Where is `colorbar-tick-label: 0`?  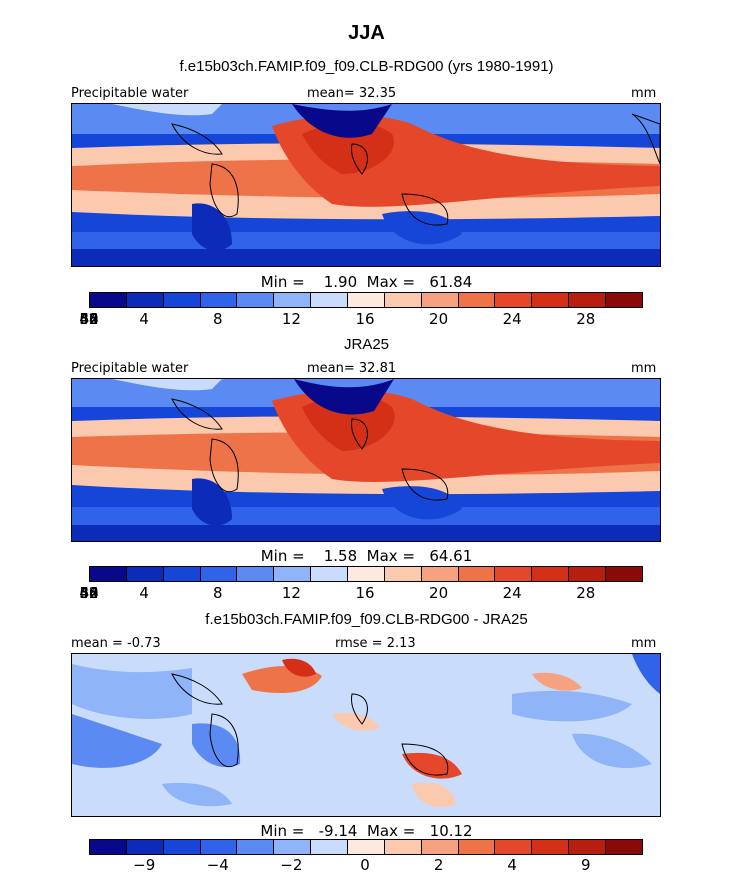 colorbar-tick-label: 0 is located at coordinates (365, 865).